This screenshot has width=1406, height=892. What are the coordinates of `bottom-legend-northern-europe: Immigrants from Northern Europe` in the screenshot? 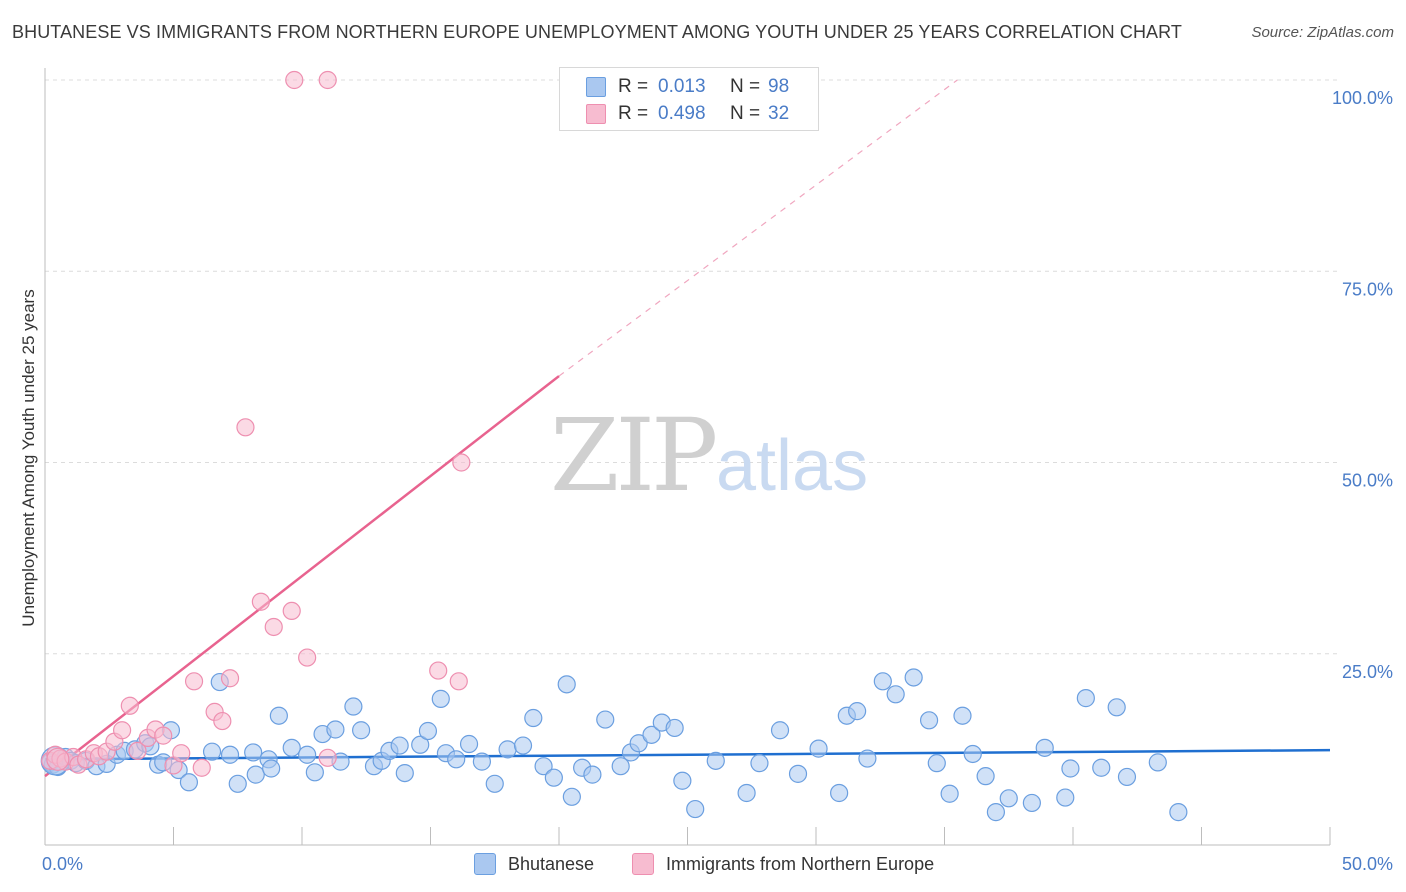 It's located at (783, 864).